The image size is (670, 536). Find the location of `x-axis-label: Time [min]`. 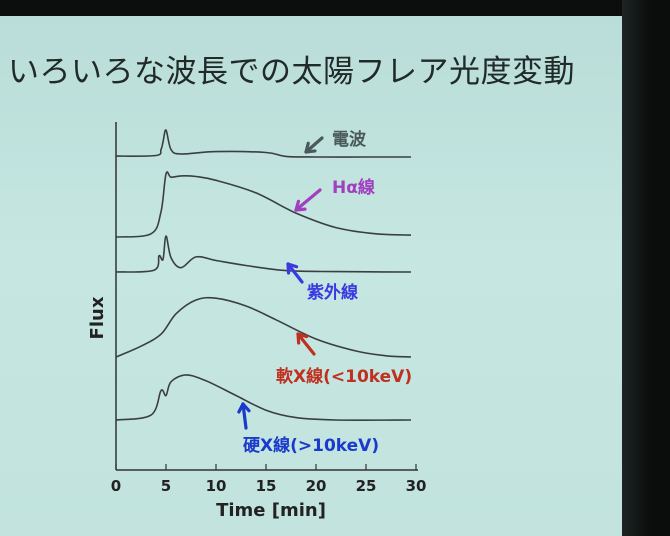

x-axis-label: Time [min] is located at coordinates (271, 510).